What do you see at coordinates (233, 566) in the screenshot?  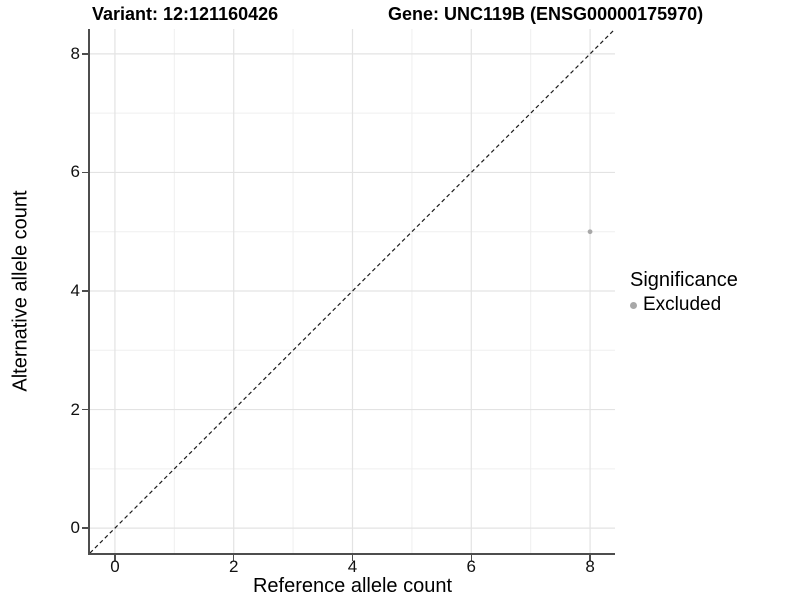 I see `x-tick-label: 2` at bounding box center [233, 566].